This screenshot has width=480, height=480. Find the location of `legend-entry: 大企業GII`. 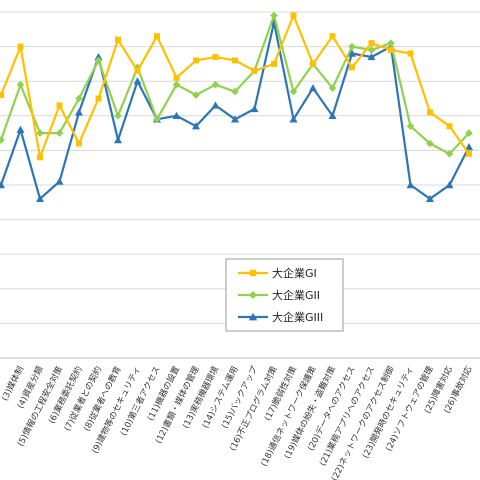

legend-entry: 大企業GII is located at coordinates (279, 295).